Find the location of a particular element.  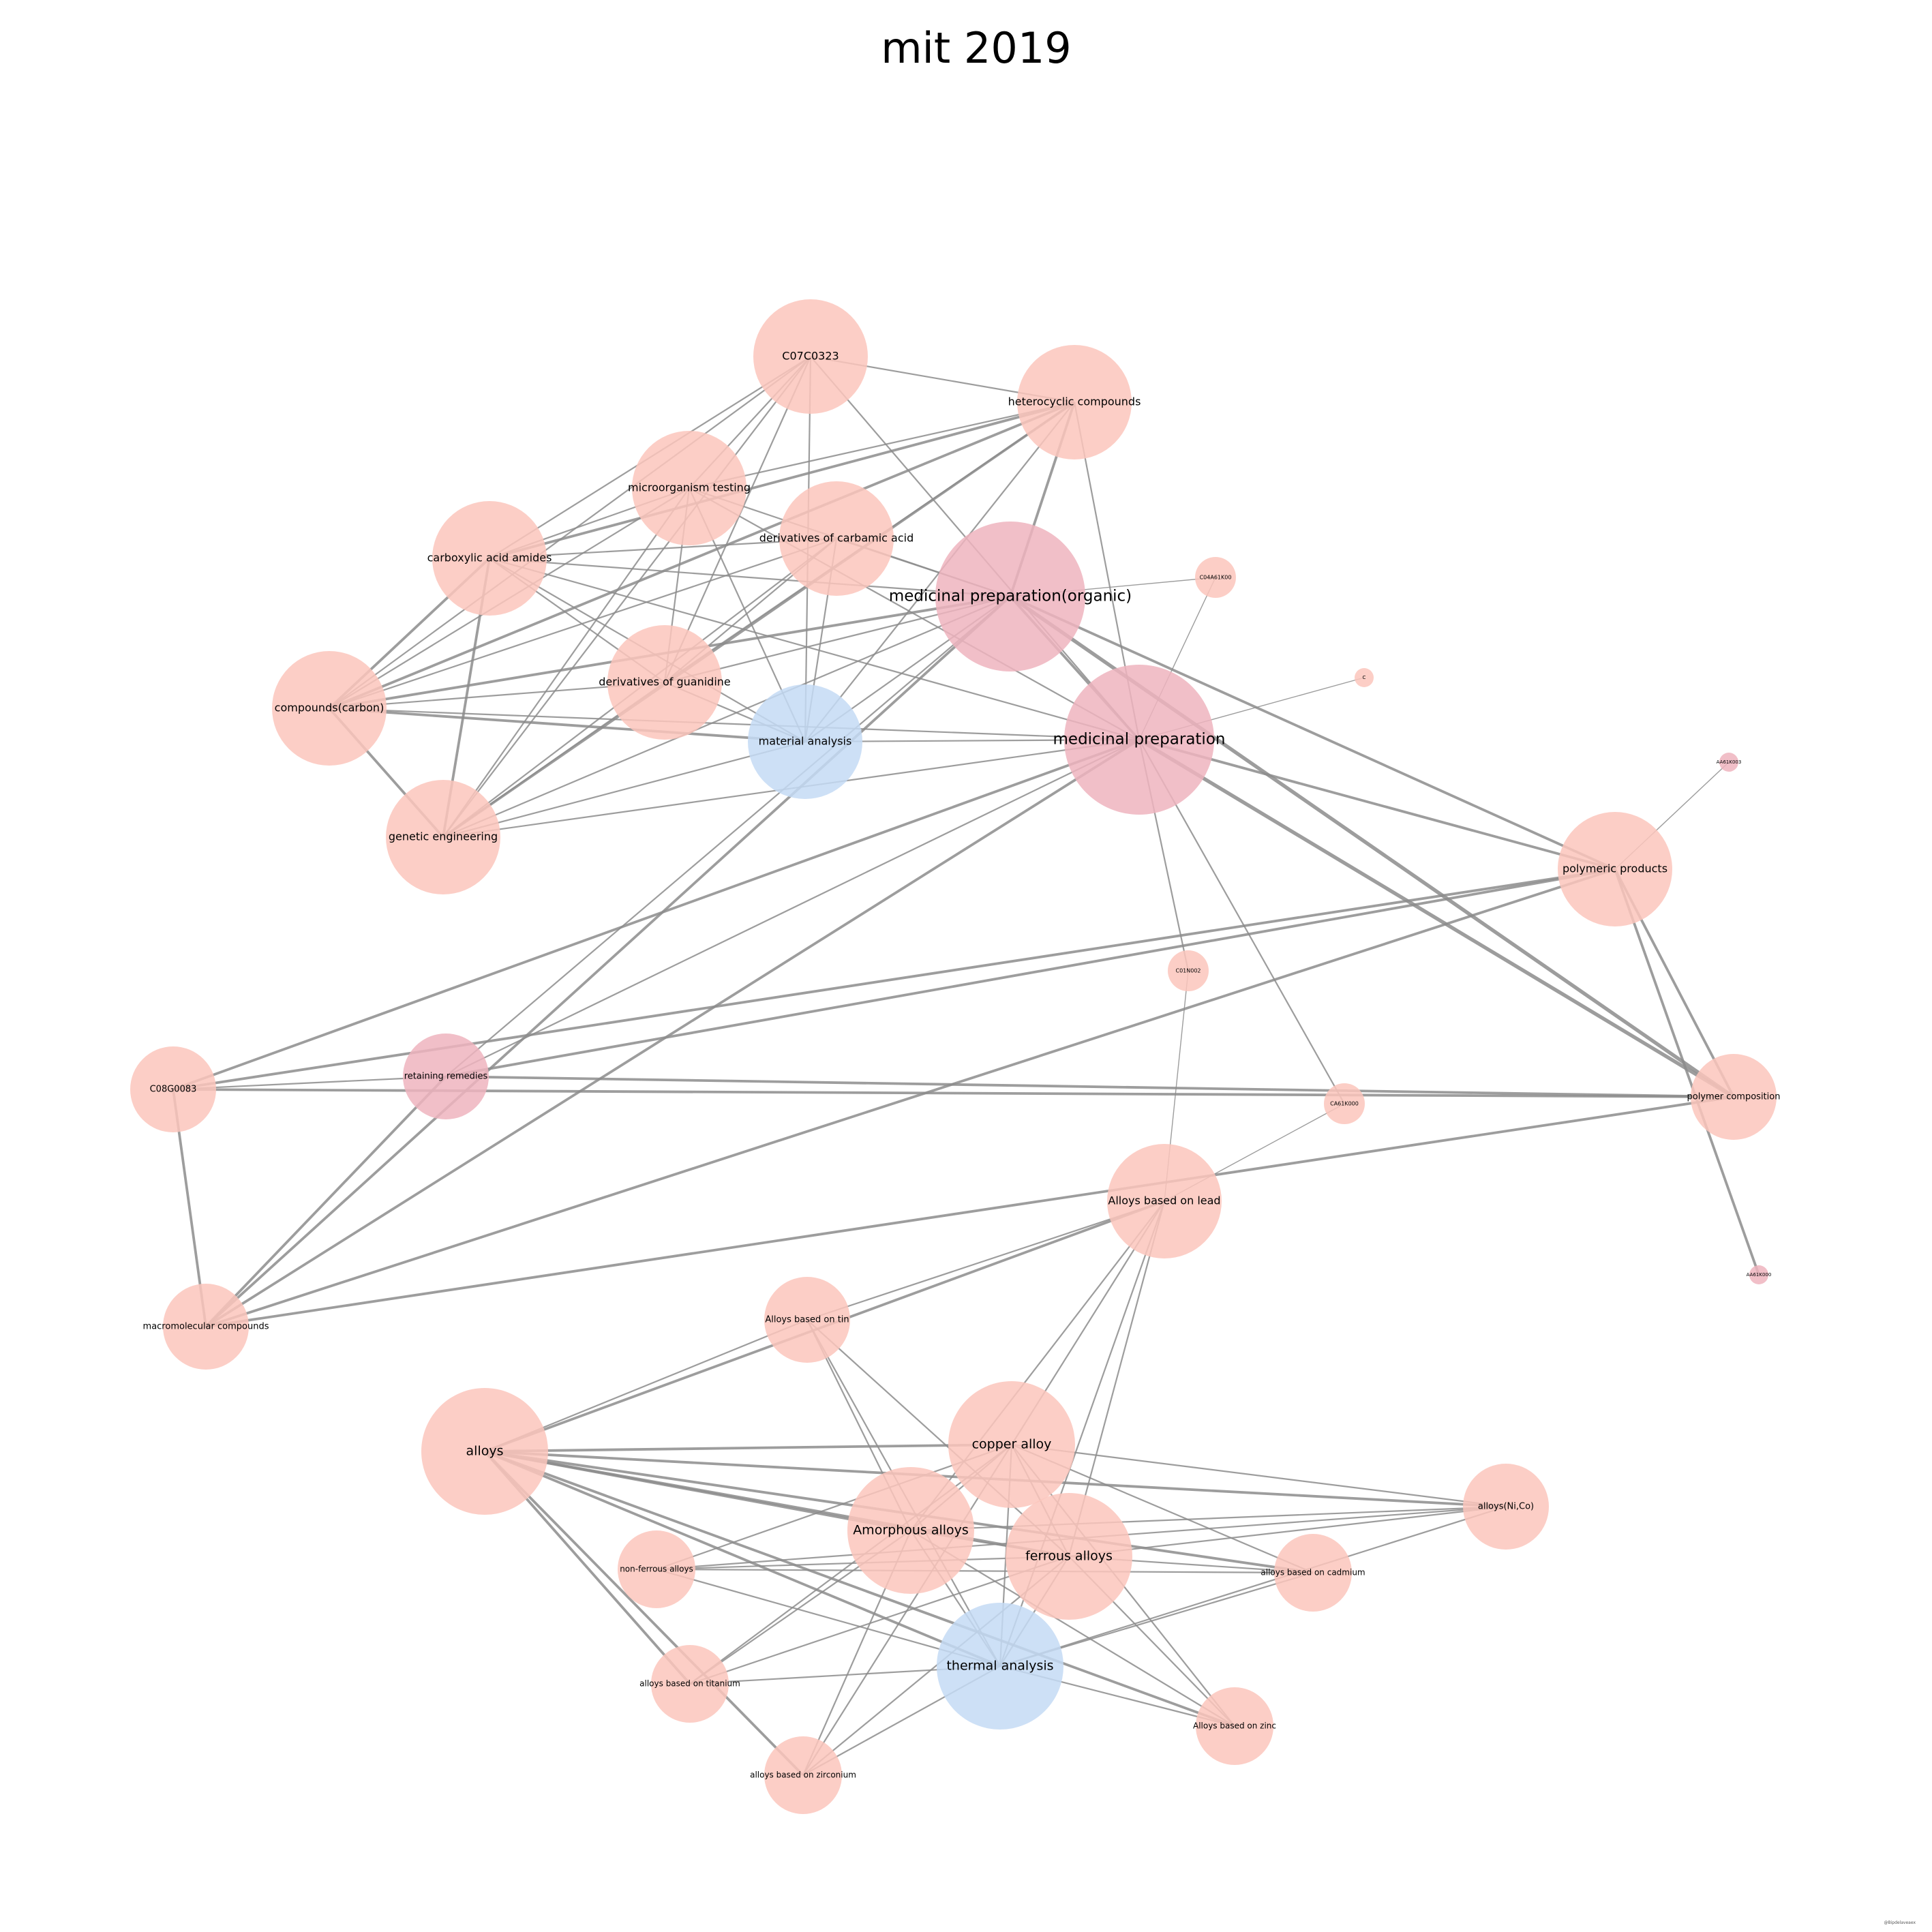

node-carbamic is located at coordinates (836, 538).